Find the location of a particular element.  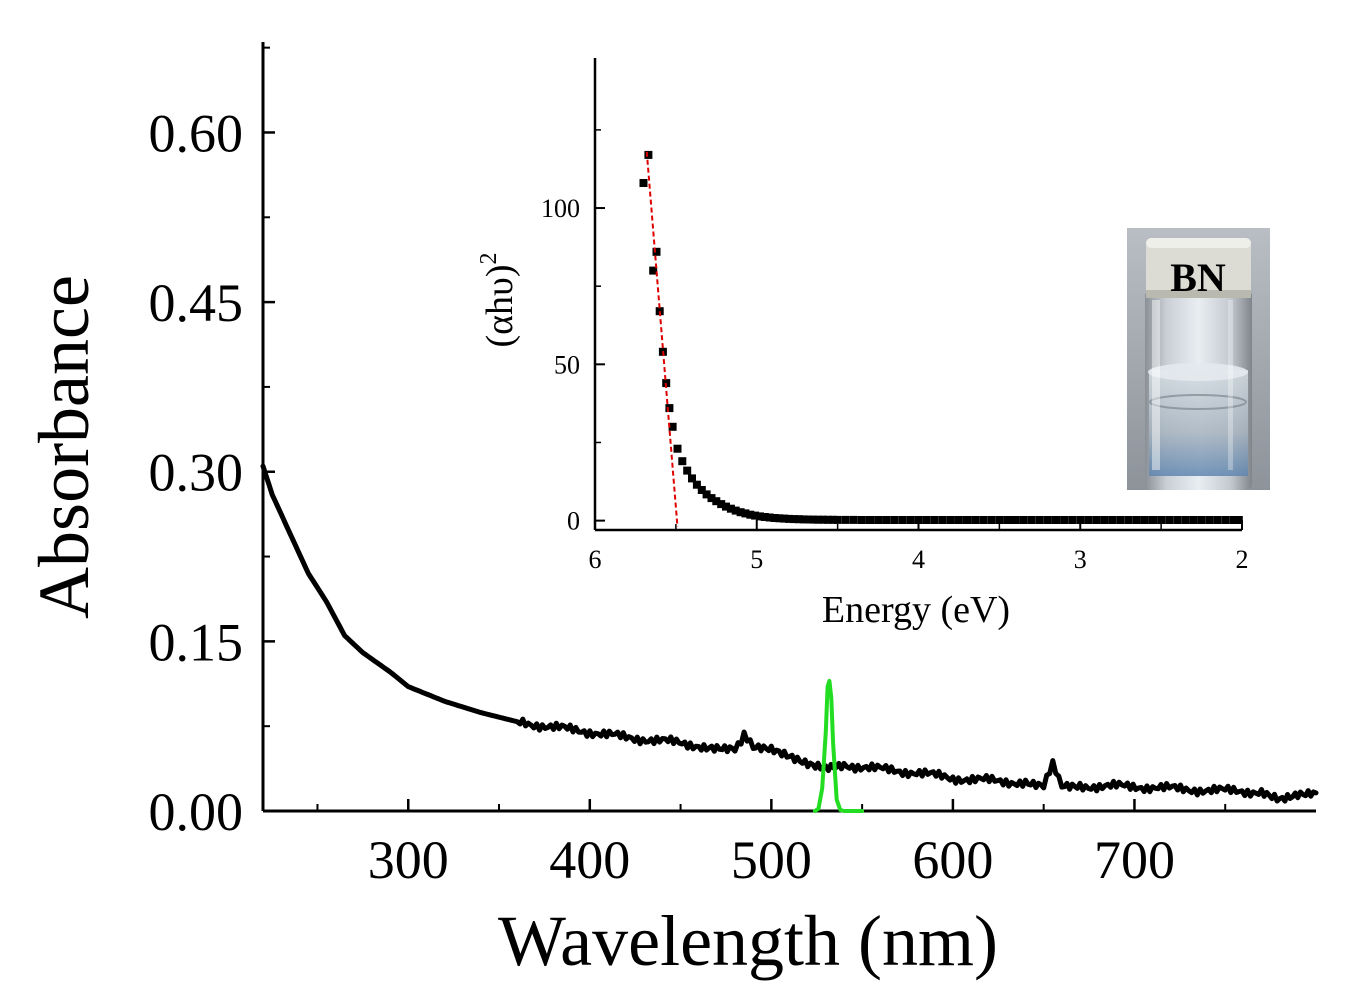

main-x-tick-label: 500 is located at coordinates (771, 860).